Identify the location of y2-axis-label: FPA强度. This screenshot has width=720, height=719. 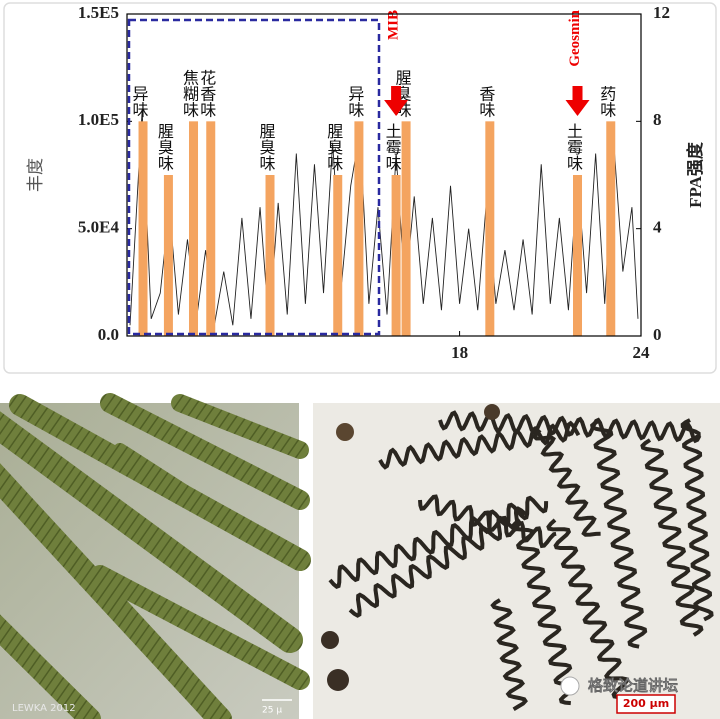
(695, 174).